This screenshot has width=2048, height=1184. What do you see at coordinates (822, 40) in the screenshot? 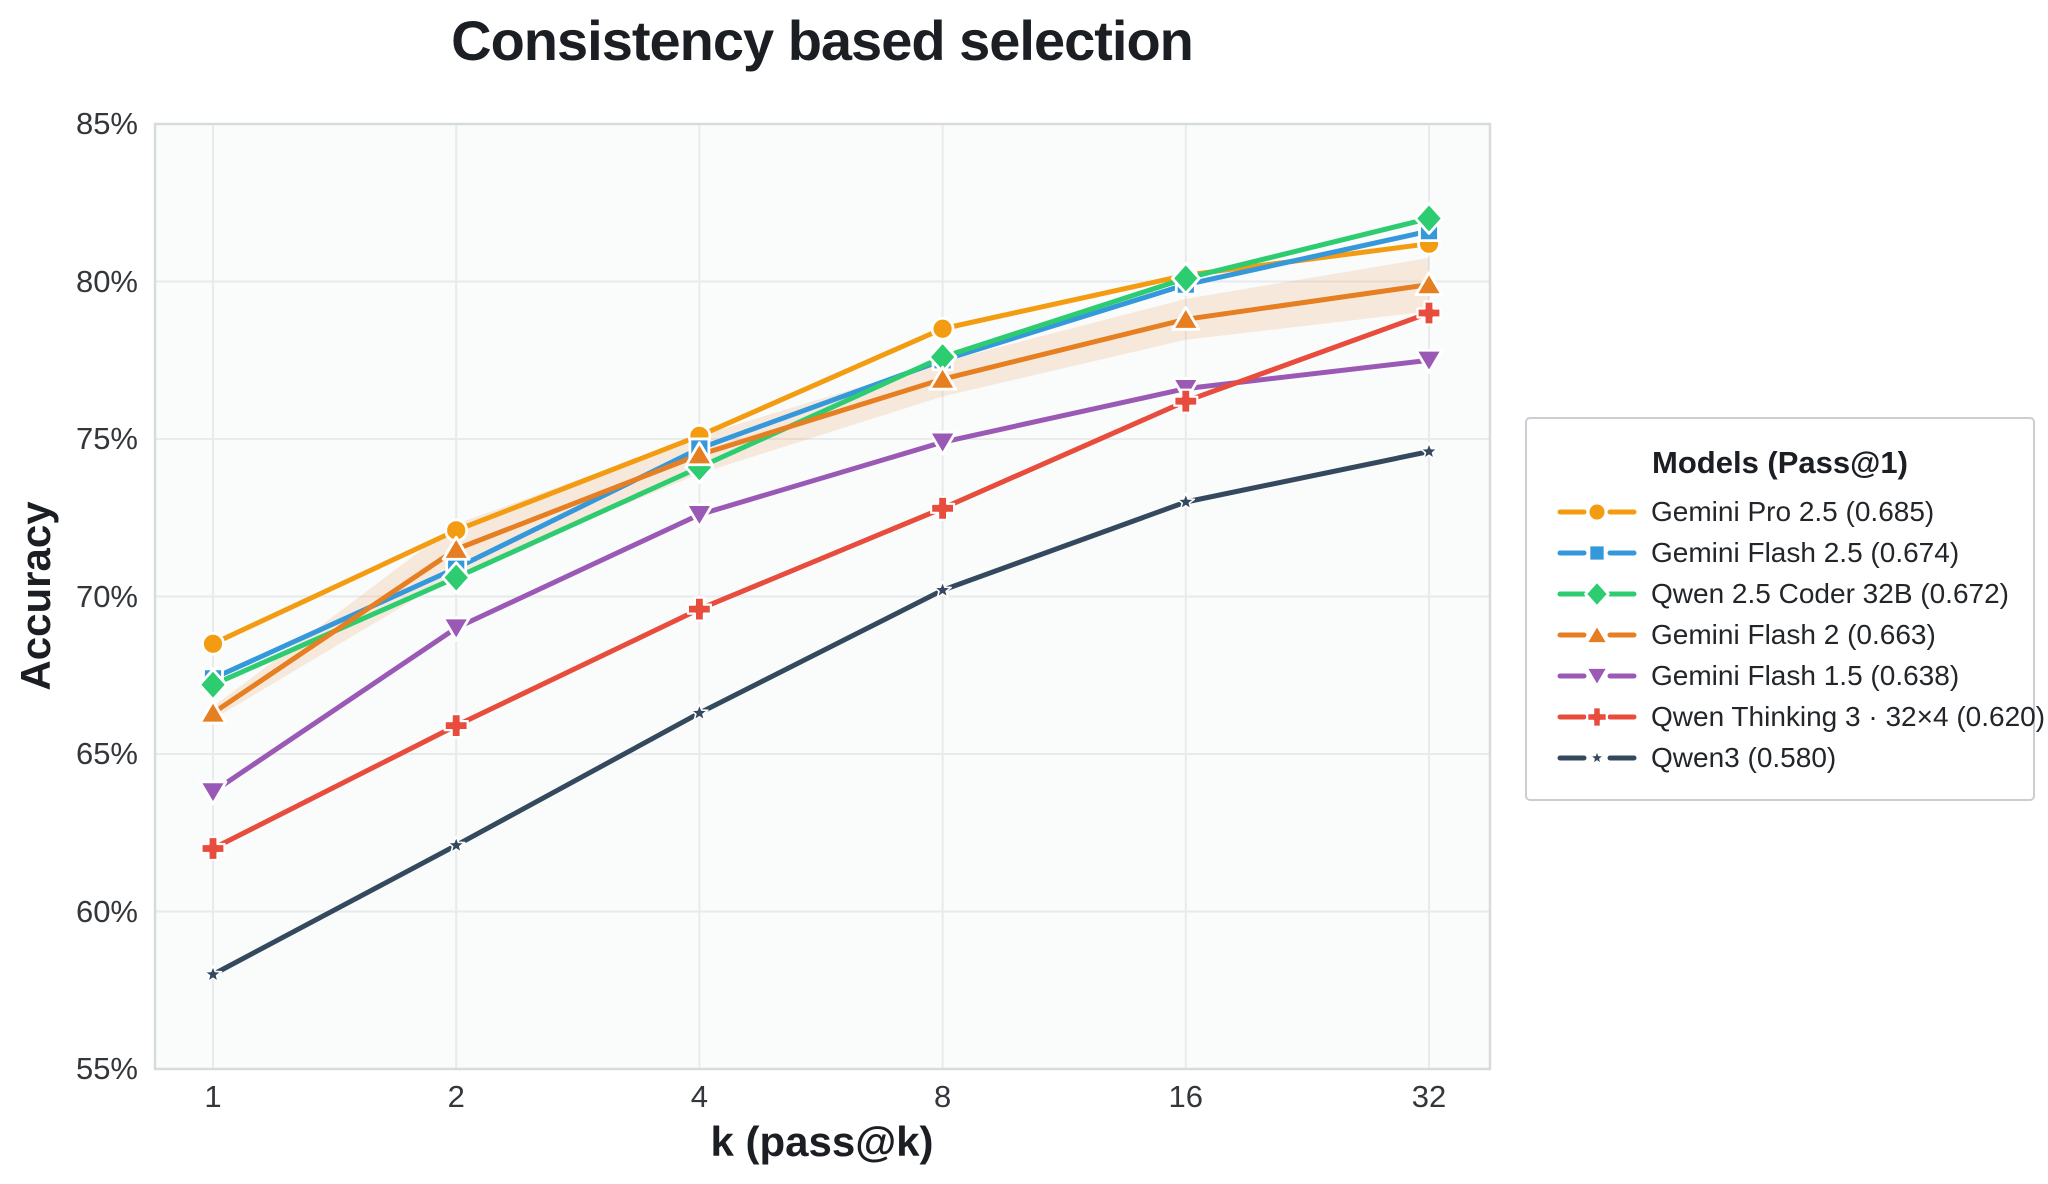
I see `chart-title: Consistency based selection` at bounding box center [822, 40].